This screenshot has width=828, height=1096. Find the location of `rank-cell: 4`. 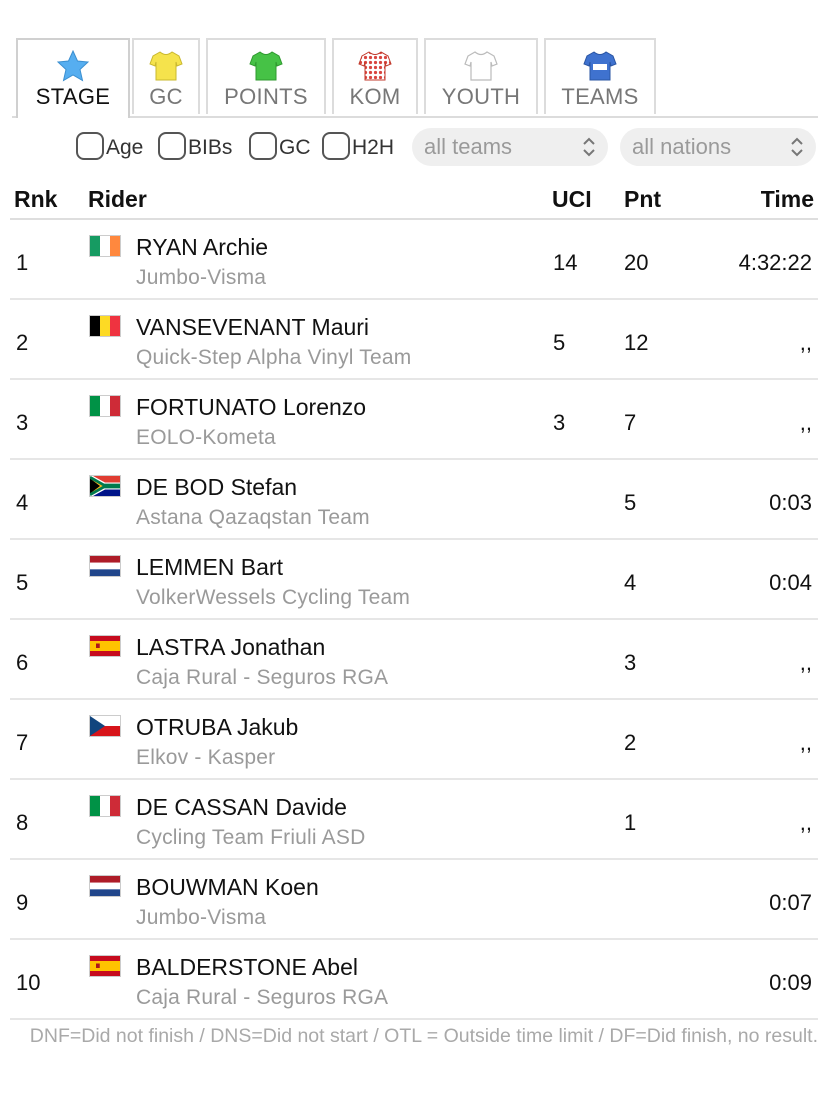

rank-cell: 4 is located at coordinates (22, 502).